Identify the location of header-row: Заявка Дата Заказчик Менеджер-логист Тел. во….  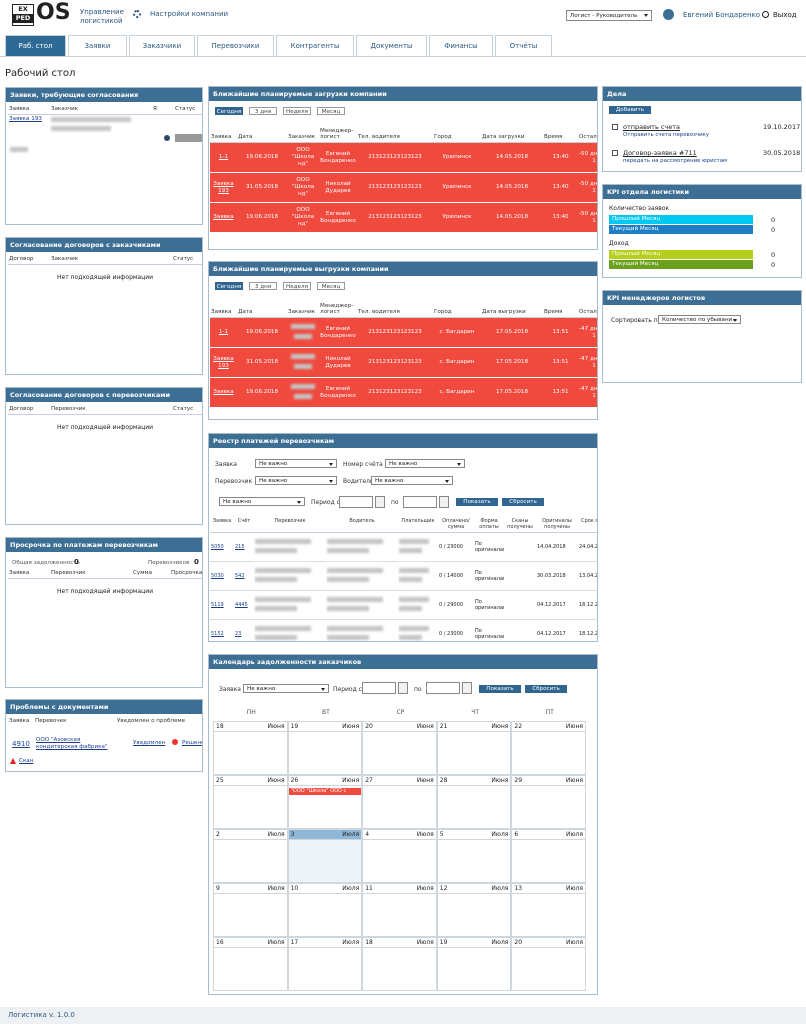
(403, 306).